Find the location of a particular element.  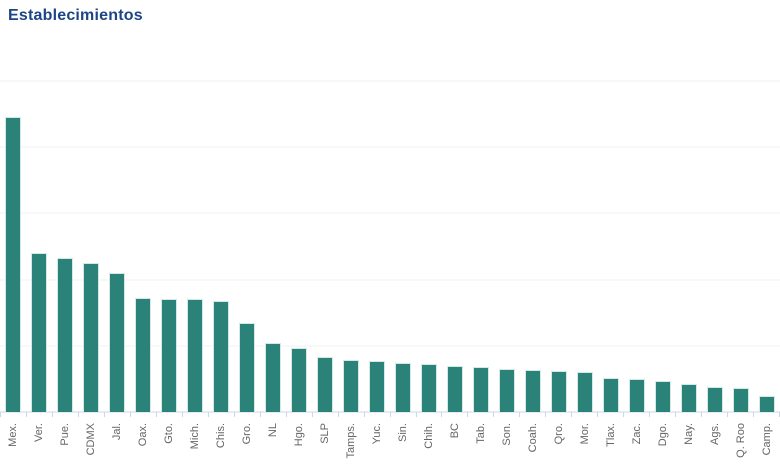

x-axis-label-cell: Chih. is located at coordinates (429, 446).